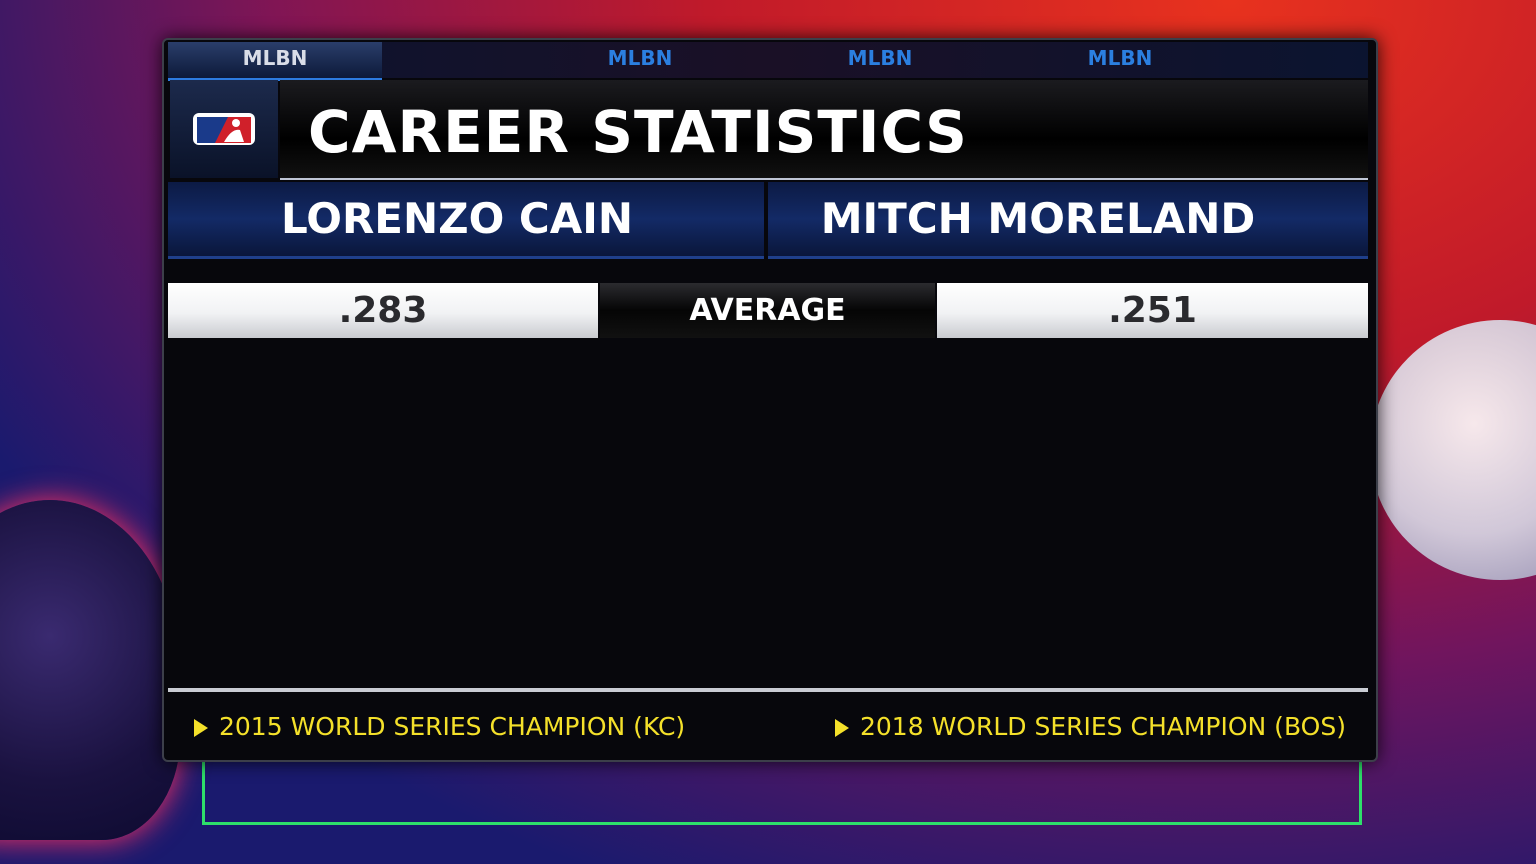  Describe the element at coordinates (638, 132) in the screenshot. I see `title: CAREER STATISTICS` at that location.